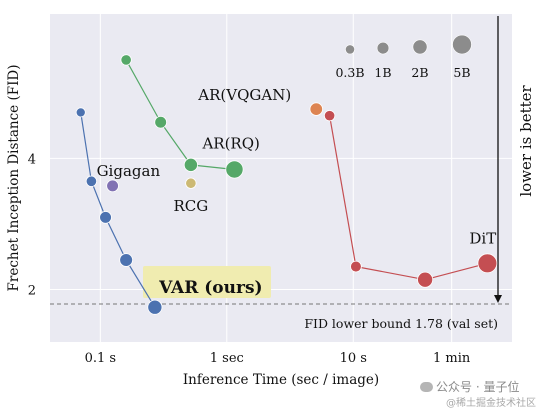 This screenshot has width=552, height=409. Describe the element at coordinates (129, 171) in the screenshot. I see `gigagan-label: Gigagan` at that location.